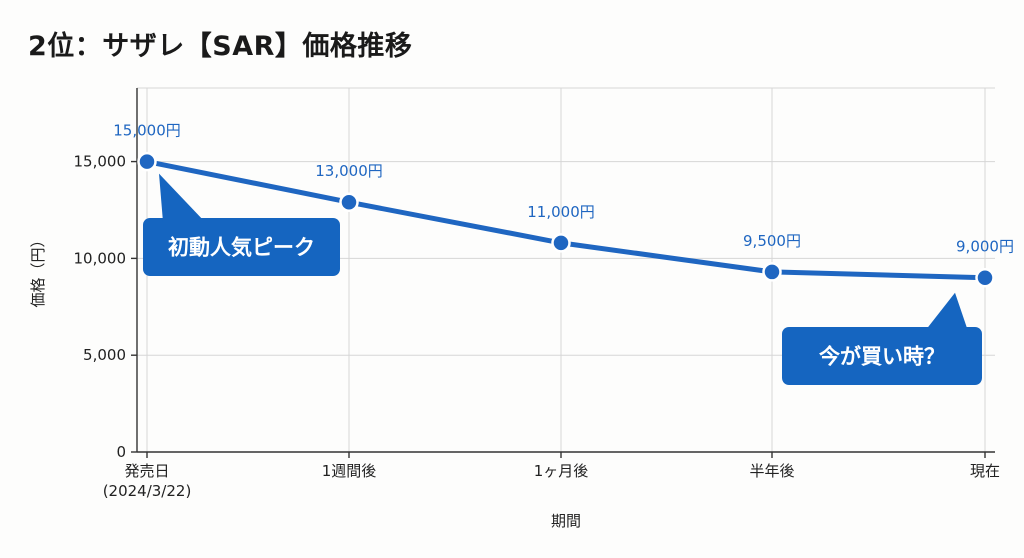 The width and height of the screenshot is (1024, 558). I want to click on callout-text: 初動人気ピーク, so click(241, 248).